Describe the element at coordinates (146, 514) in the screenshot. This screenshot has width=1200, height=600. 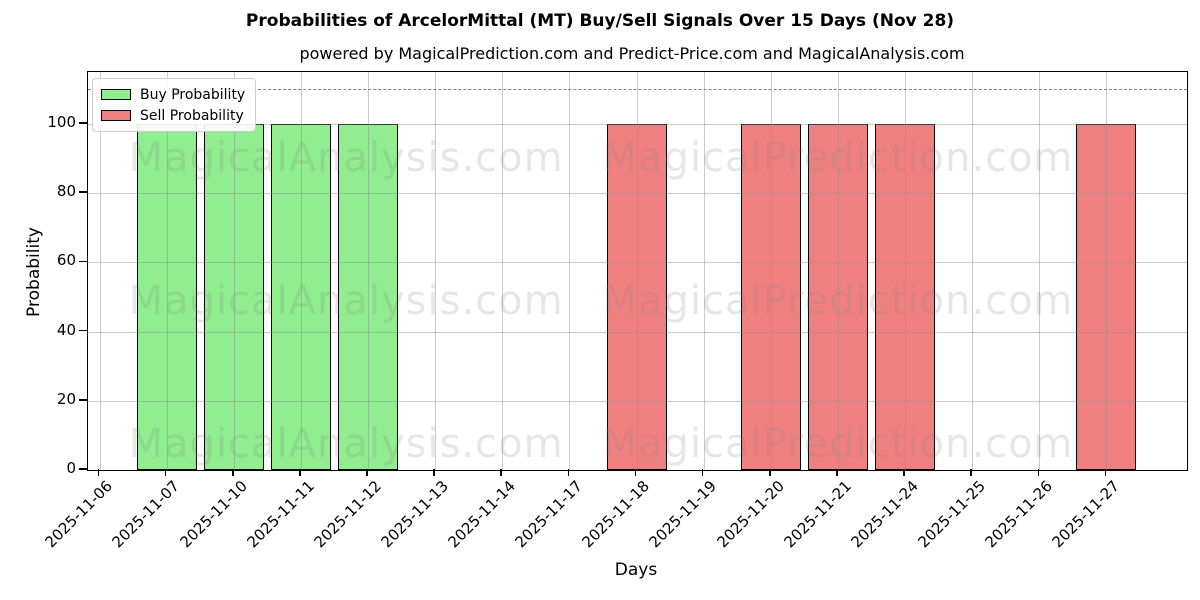
I see `x-tick-label: 2025-11-07` at that location.